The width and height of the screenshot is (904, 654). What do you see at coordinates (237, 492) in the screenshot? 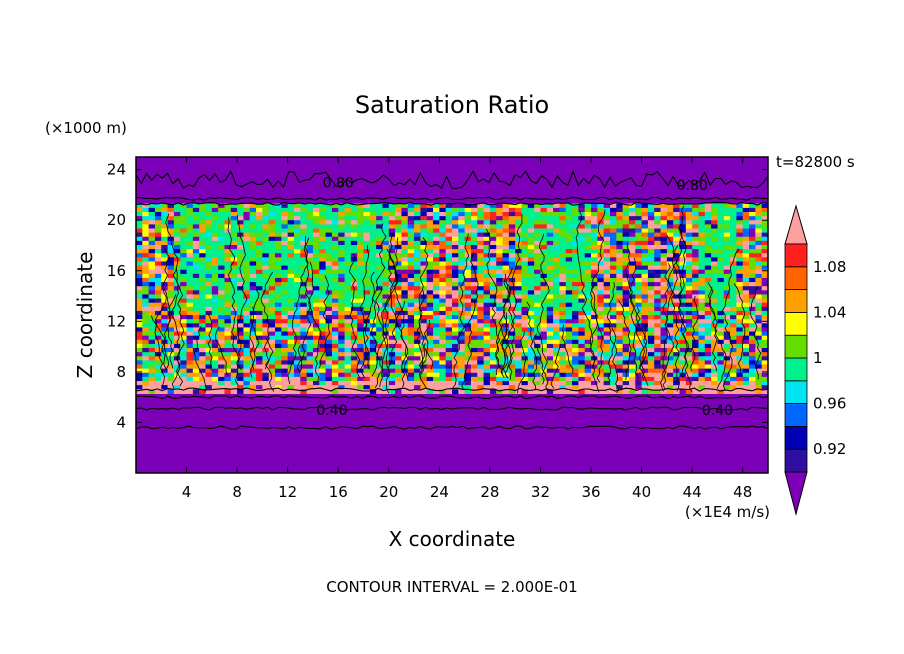
I see `x-tick-label: 8` at bounding box center [237, 492].